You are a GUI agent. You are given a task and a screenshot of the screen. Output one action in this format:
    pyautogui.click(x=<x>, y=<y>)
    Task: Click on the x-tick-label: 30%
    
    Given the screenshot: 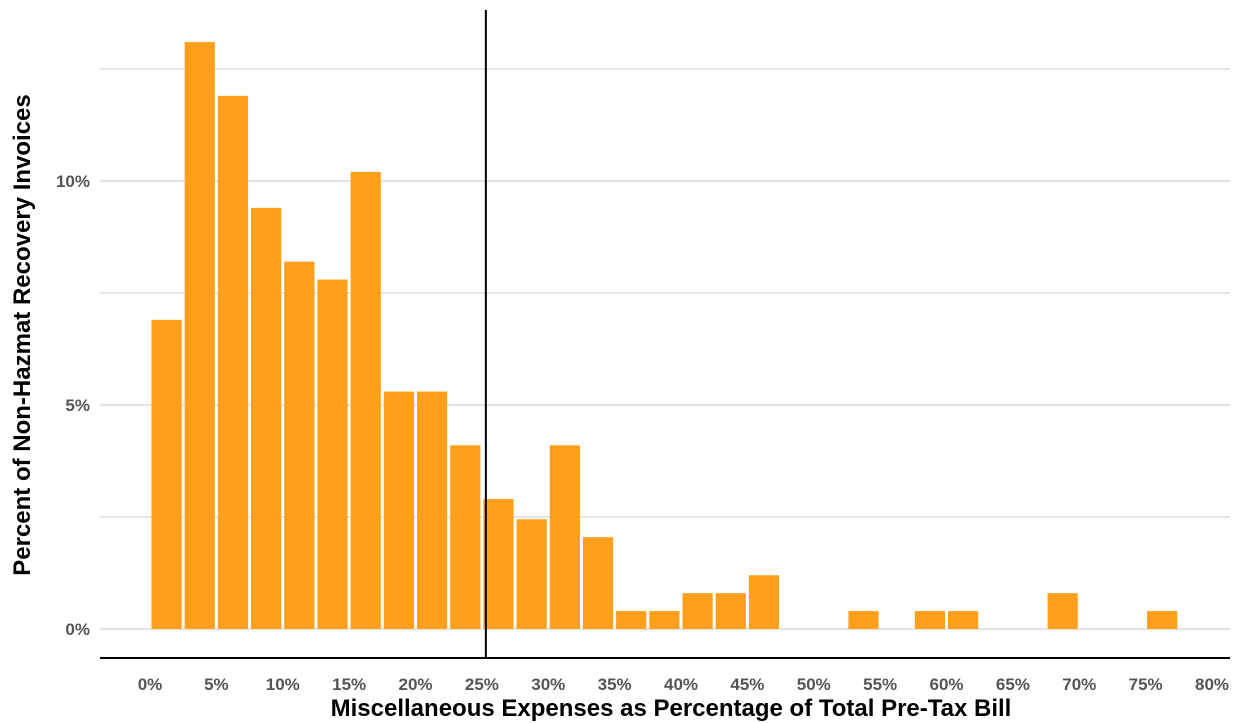 What is the action you would take?
    pyautogui.click(x=548, y=684)
    